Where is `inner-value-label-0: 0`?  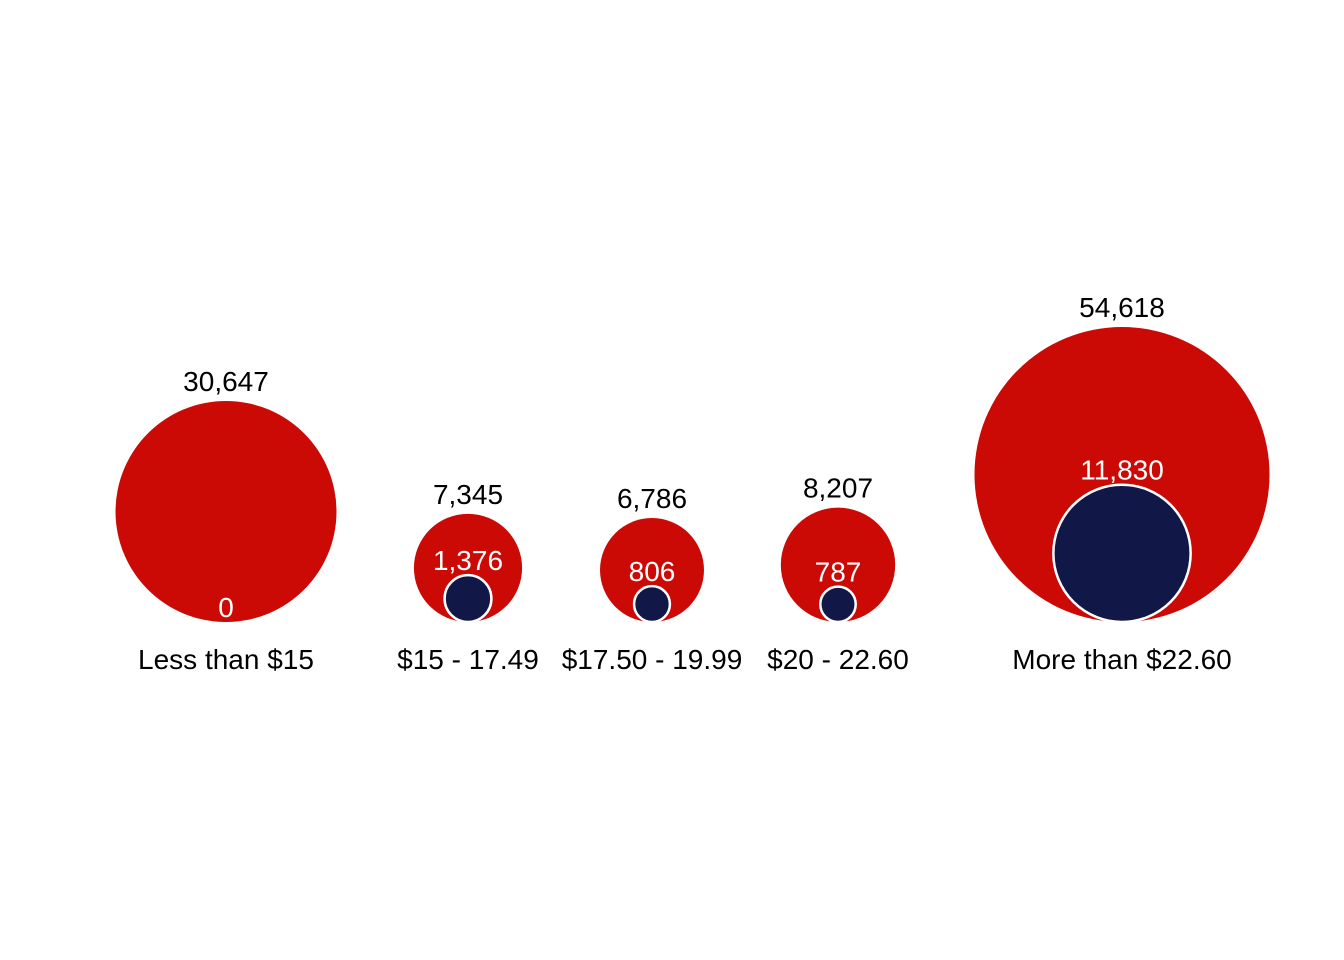
inner-value-label-0: 0 is located at coordinates (226, 607).